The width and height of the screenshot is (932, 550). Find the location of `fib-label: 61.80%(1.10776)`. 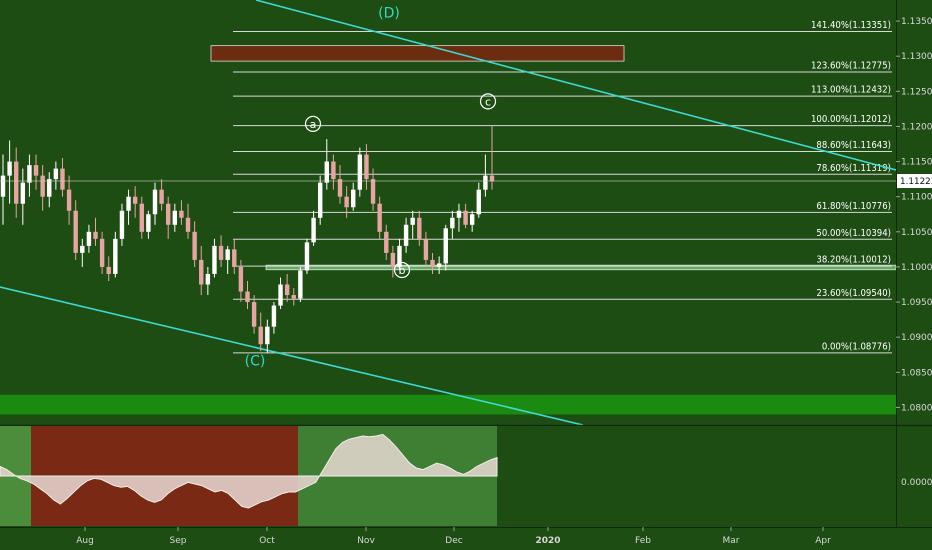

fib-label: 61.80%(1.10776) is located at coordinates (853, 206).